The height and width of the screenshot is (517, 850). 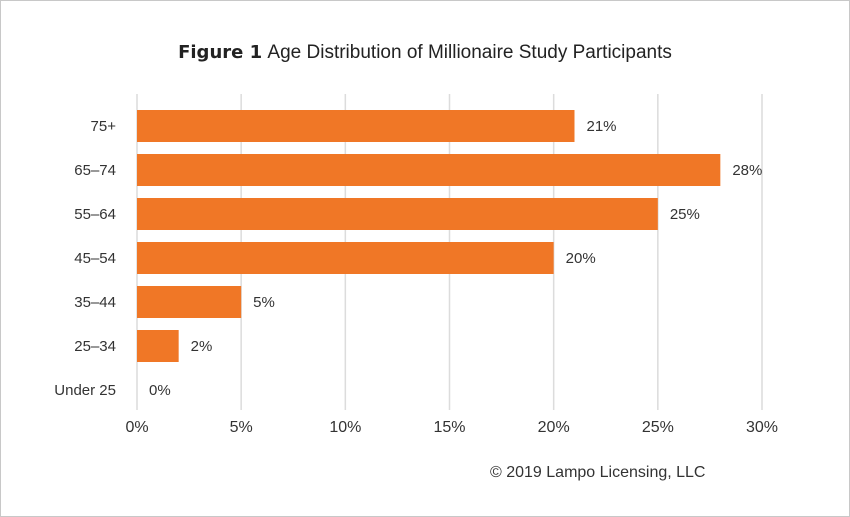 What do you see at coordinates (95, 302) in the screenshot?
I see `category-label: 35–44` at bounding box center [95, 302].